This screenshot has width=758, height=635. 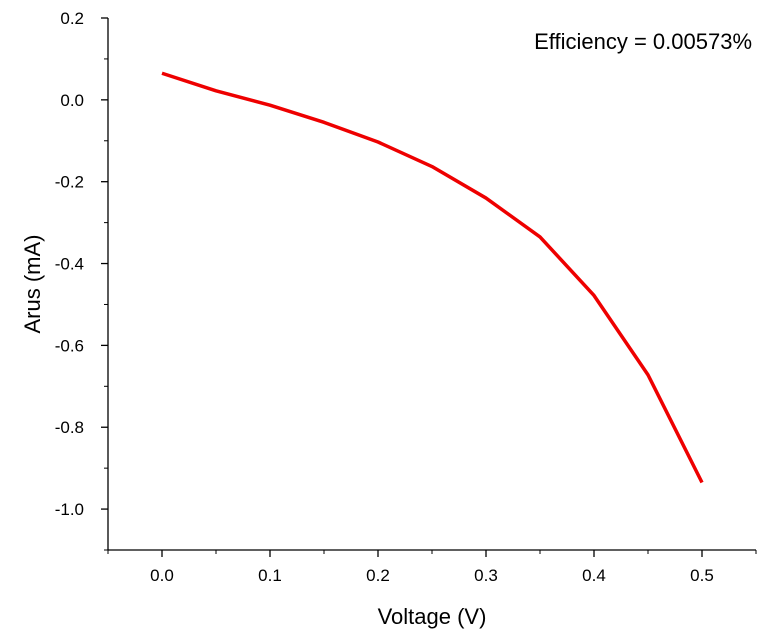 What do you see at coordinates (69, 182) in the screenshot?
I see `y-tick-label: -0.2` at bounding box center [69, 182].